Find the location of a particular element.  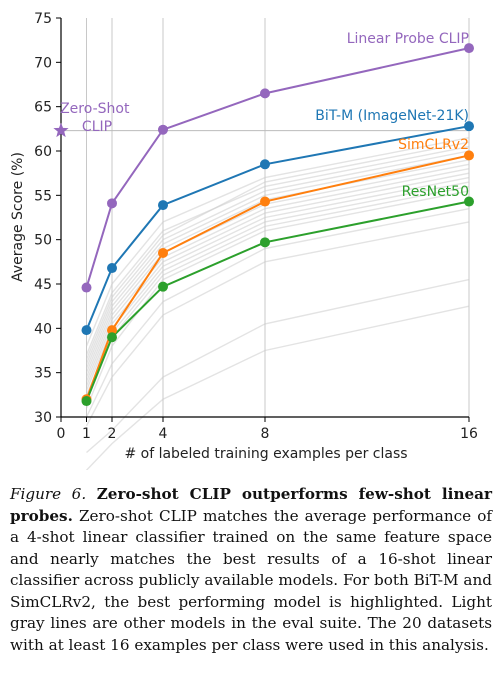

caption-label: Figure 6. is located at coordinates (48, 494).